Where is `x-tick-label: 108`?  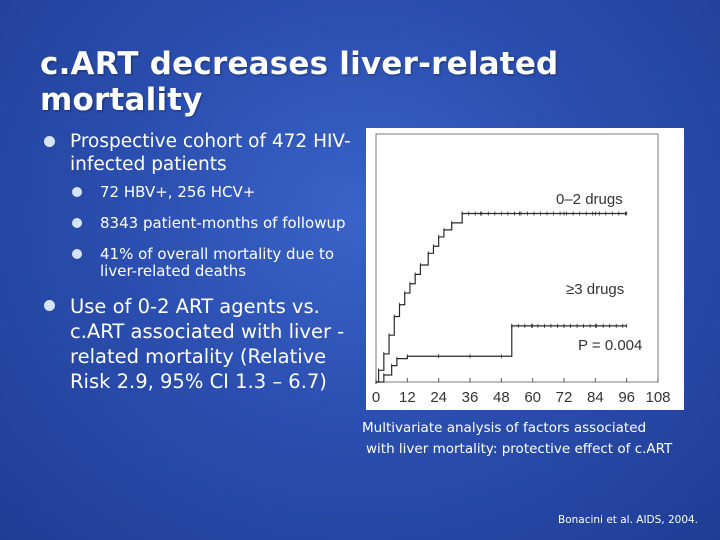
x-tick-label: 108 is located at coordinates (657, 397).